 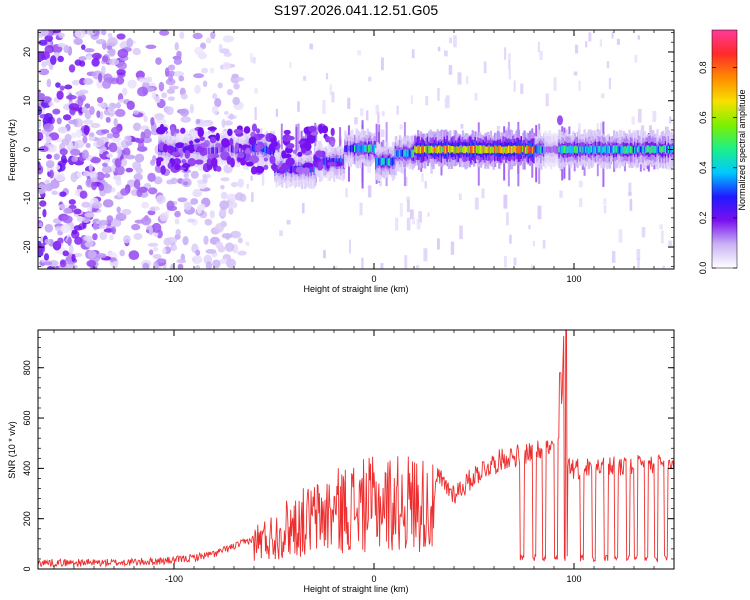 What do you see at coordinates (703, 218) in the screenshot?
I see `colorbar-tick-label: 0.2` at bounding box center [703, 218].